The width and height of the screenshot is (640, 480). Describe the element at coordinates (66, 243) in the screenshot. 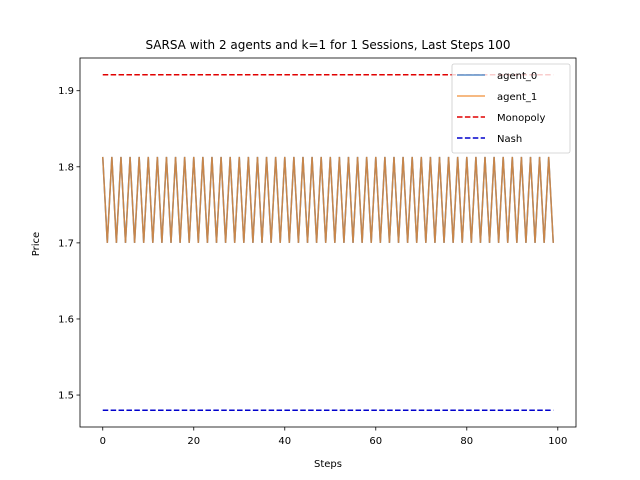

I see `y-tick-label: 1.7` at that location.